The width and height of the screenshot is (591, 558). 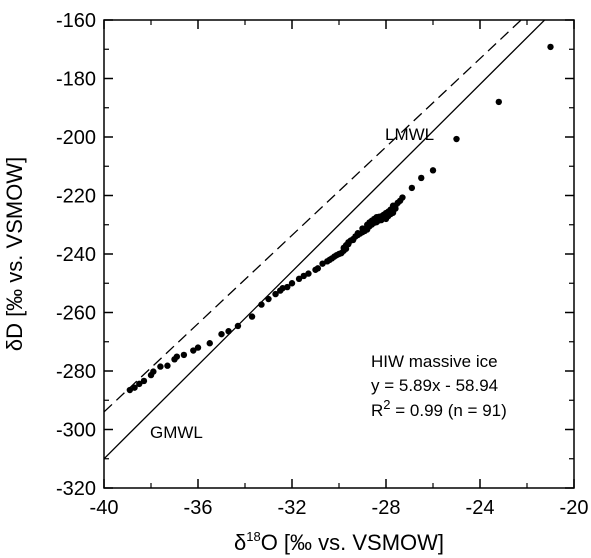 I want to click on y-tick-label: -320, so click(x=76, y=489).